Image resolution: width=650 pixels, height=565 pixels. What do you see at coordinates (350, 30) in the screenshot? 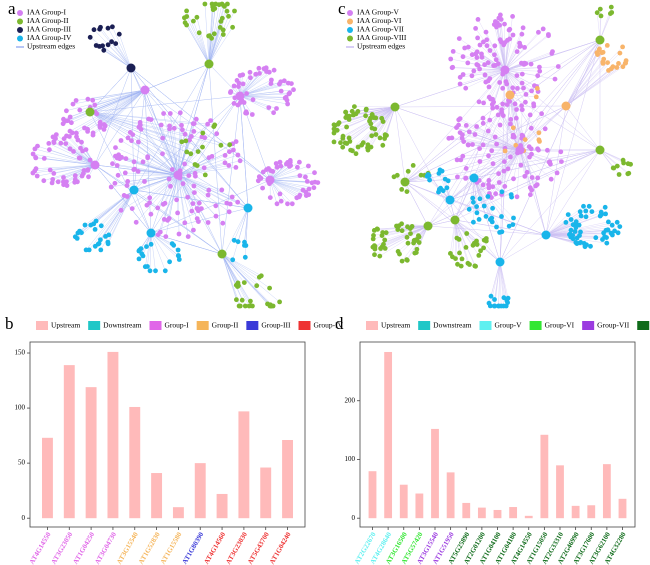
I see `legend-dot` at bounding box center [350, 30].